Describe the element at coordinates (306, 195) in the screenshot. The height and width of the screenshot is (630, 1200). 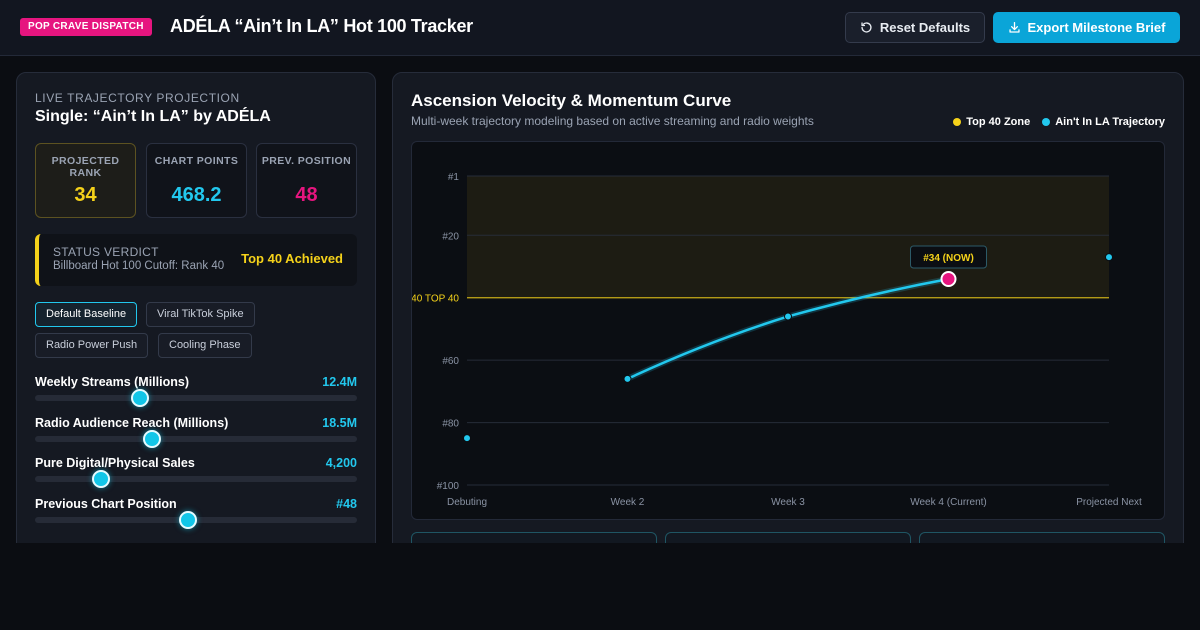
I see `stat-value: 48` at that location.